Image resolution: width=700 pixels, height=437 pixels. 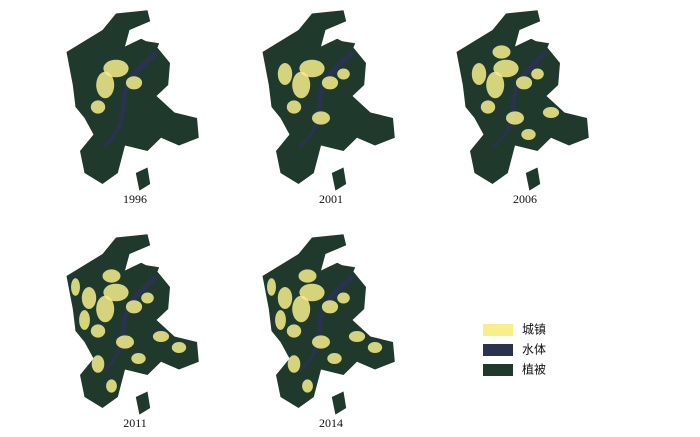 I want to click on legend-label: 城镇, so click(x=534, y=330).